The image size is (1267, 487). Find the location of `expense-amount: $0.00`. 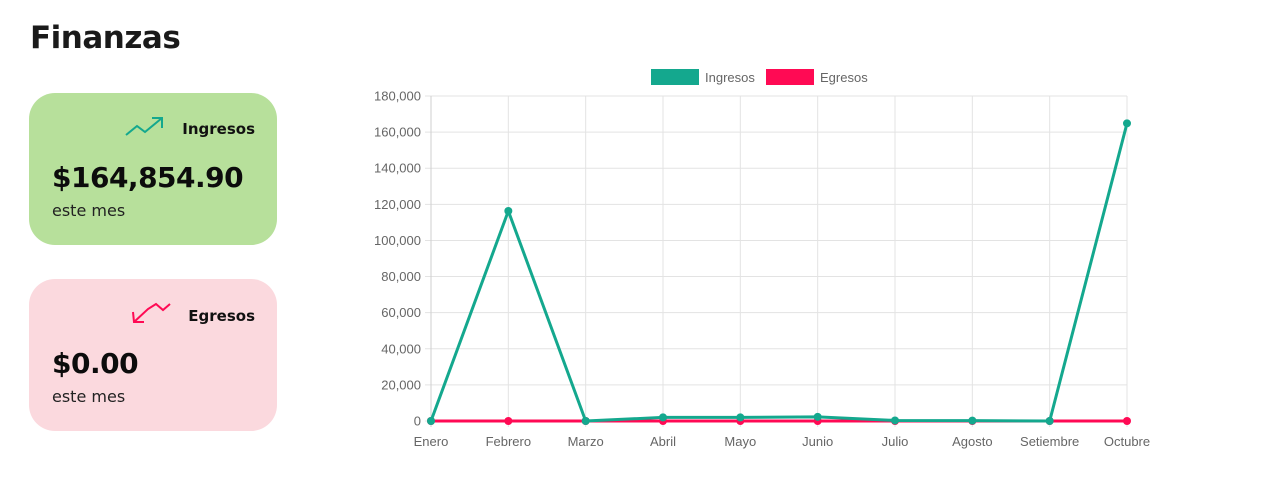

expense-amount: $0.00 is located at coordinates (95, 363).